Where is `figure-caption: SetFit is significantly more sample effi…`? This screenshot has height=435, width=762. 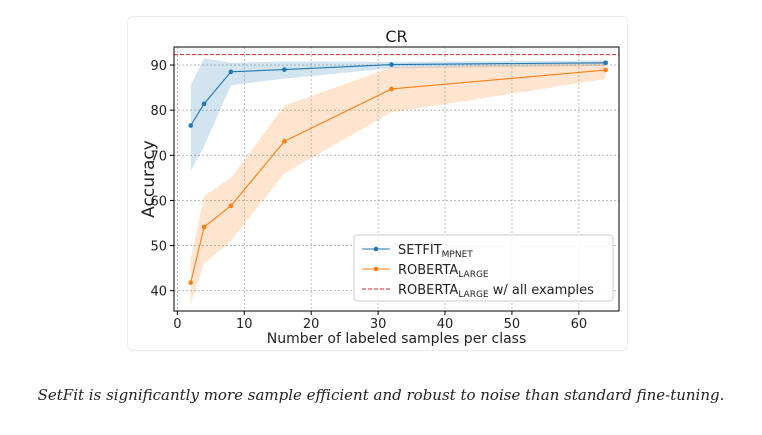
figure-caption: SetFit is significantly more sample effi… is located at coordinates (381, 395).